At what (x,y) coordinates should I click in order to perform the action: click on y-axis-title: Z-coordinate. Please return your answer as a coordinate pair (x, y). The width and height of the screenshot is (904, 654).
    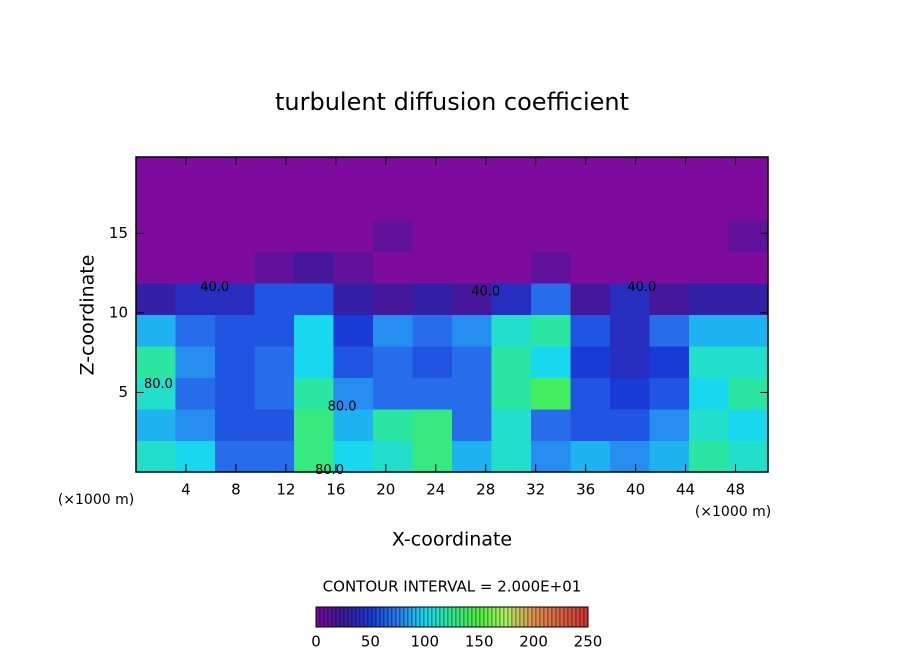
    Looking at the image, I should click on (88, 315).